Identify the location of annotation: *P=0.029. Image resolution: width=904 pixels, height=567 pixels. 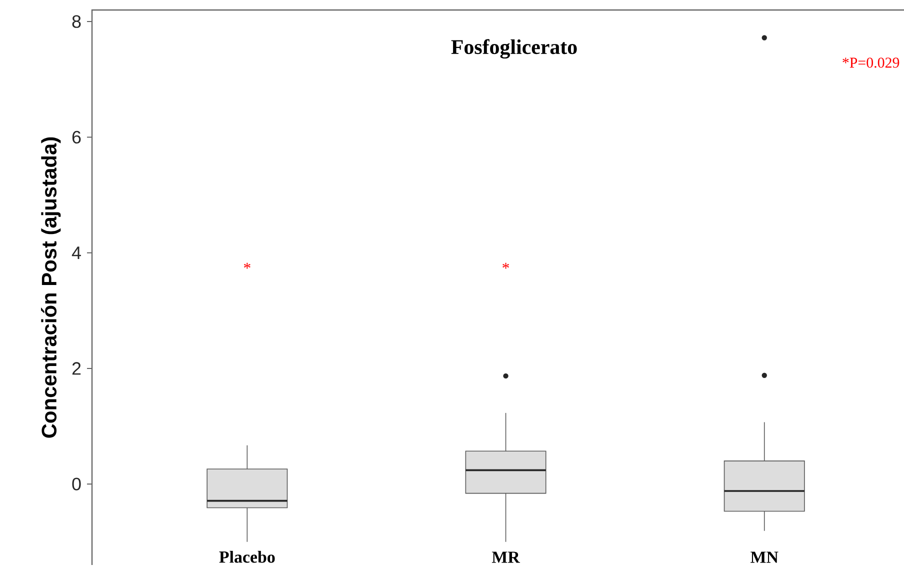
(871, 63).